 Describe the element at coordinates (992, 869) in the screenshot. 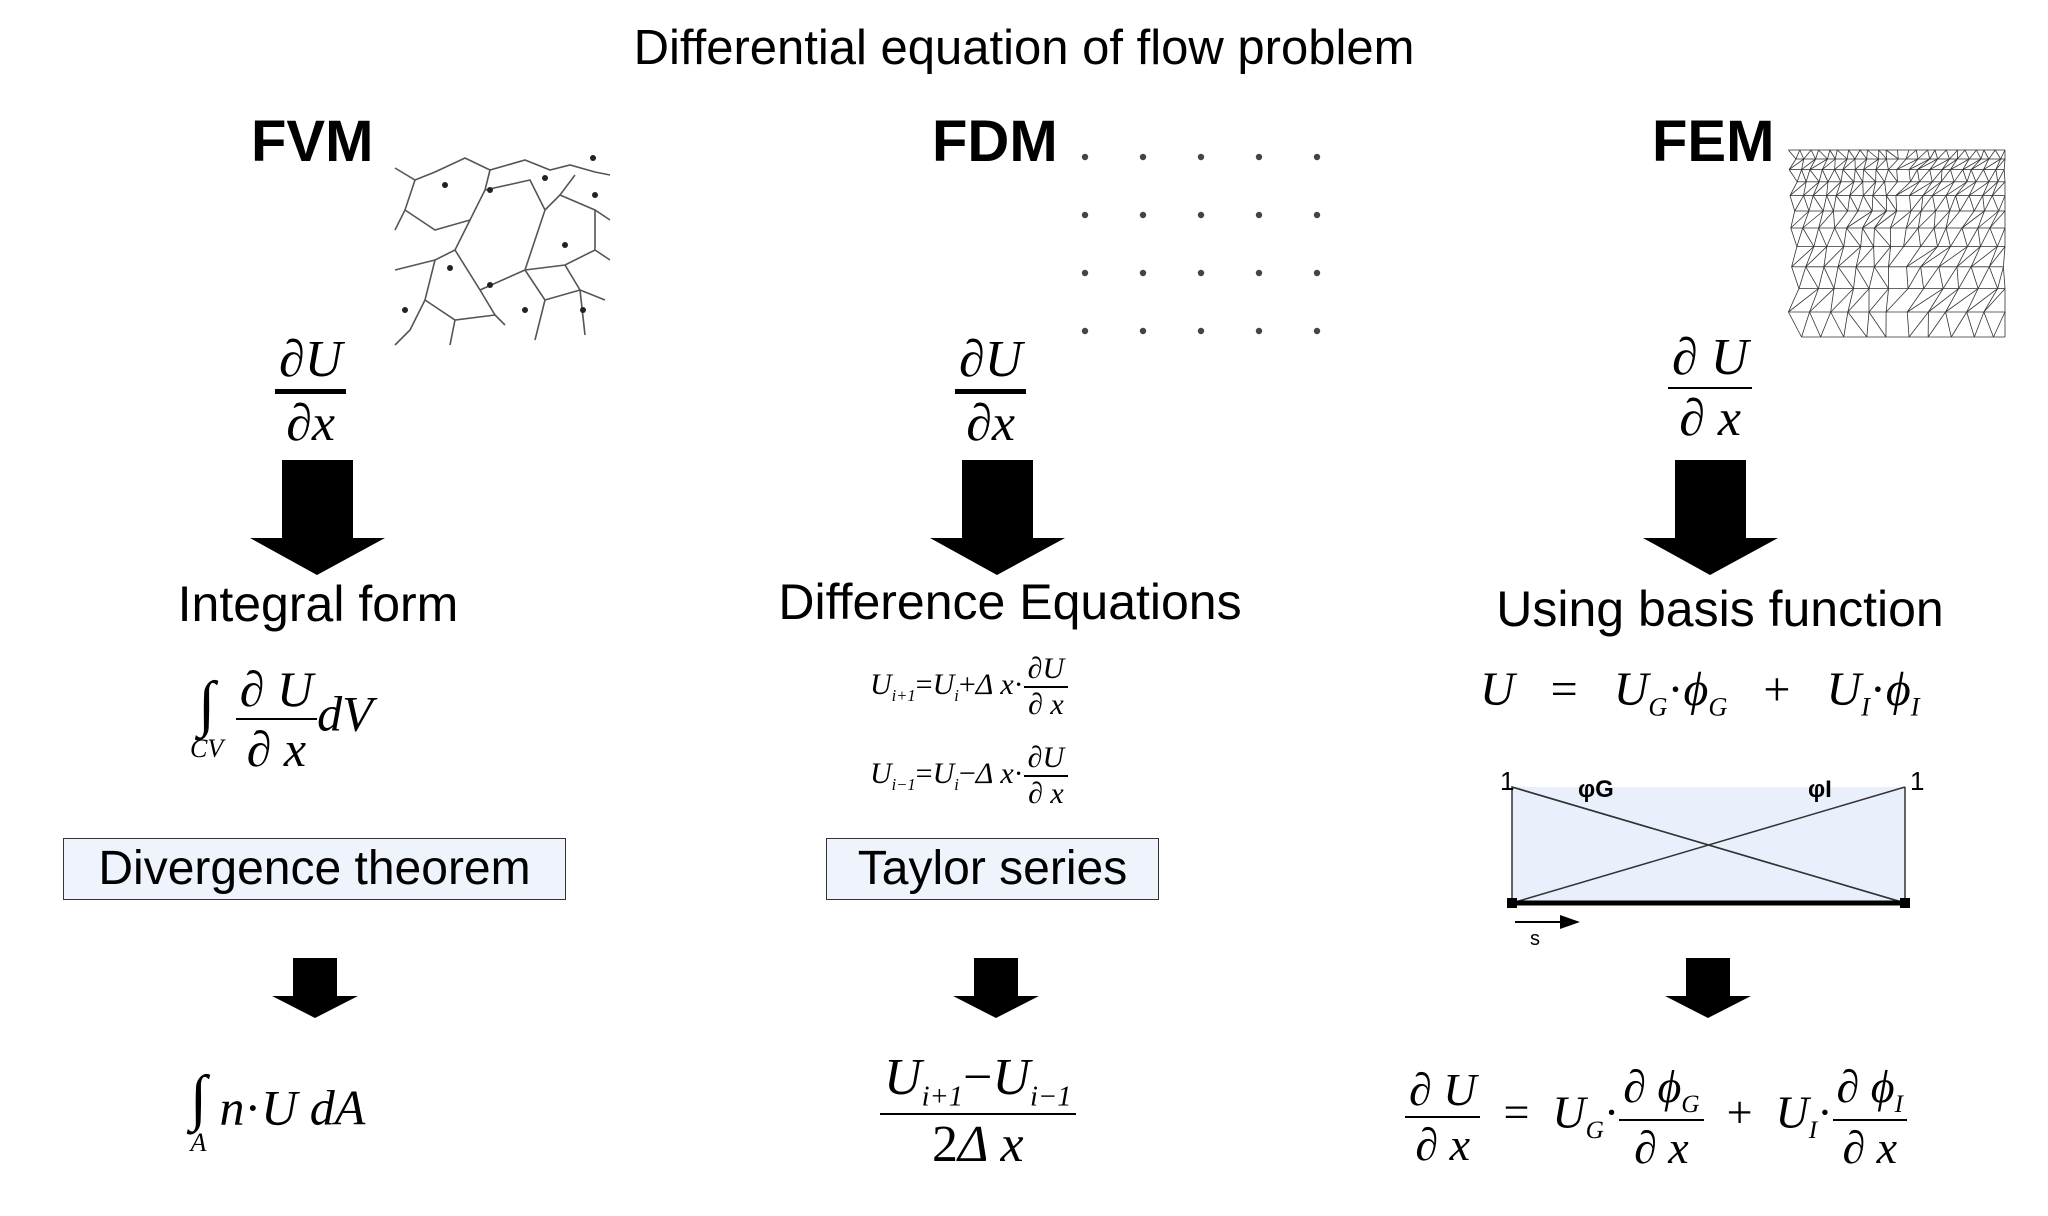

I see `taylor-series-box: Taylor series` at that location.